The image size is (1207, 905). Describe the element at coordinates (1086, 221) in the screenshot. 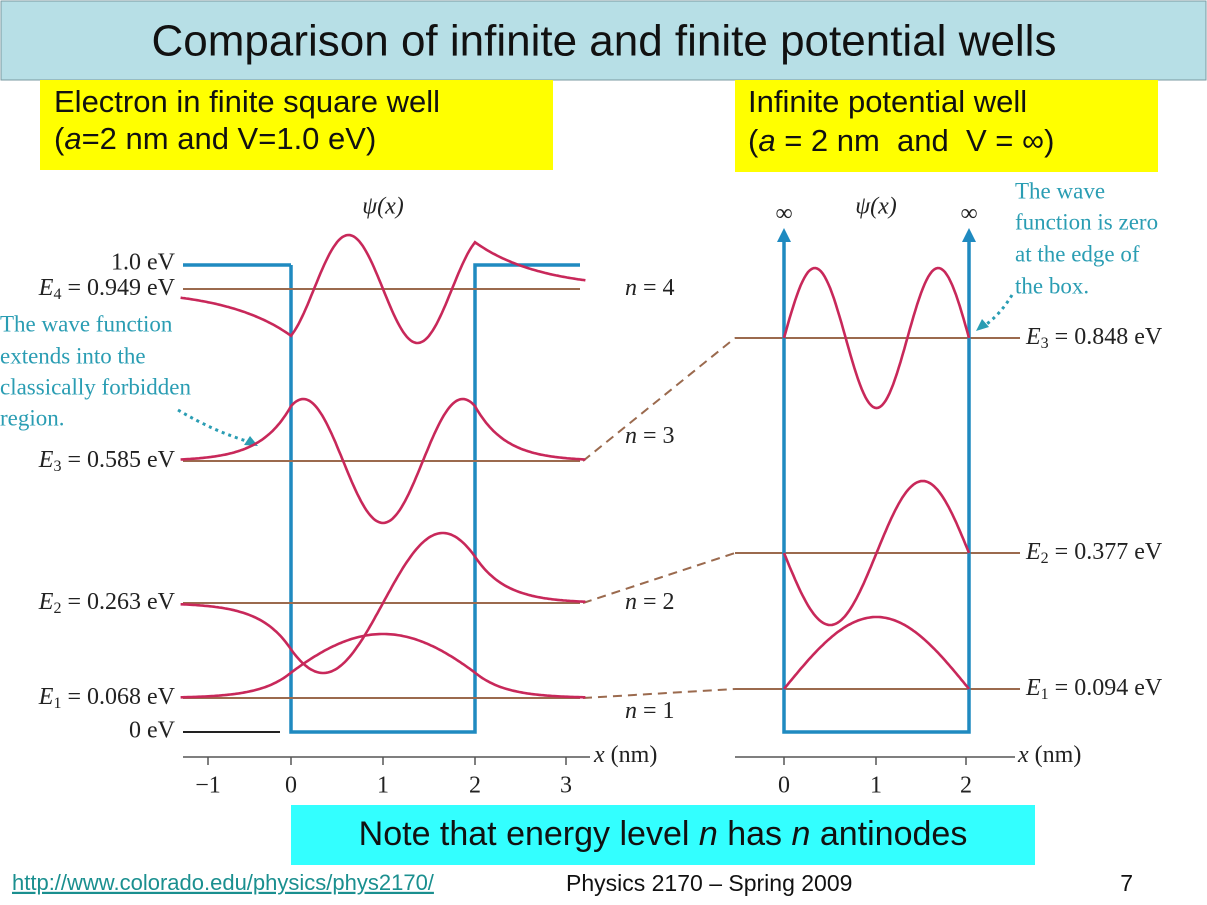

I see `annotation-line: function is zero` at that location.